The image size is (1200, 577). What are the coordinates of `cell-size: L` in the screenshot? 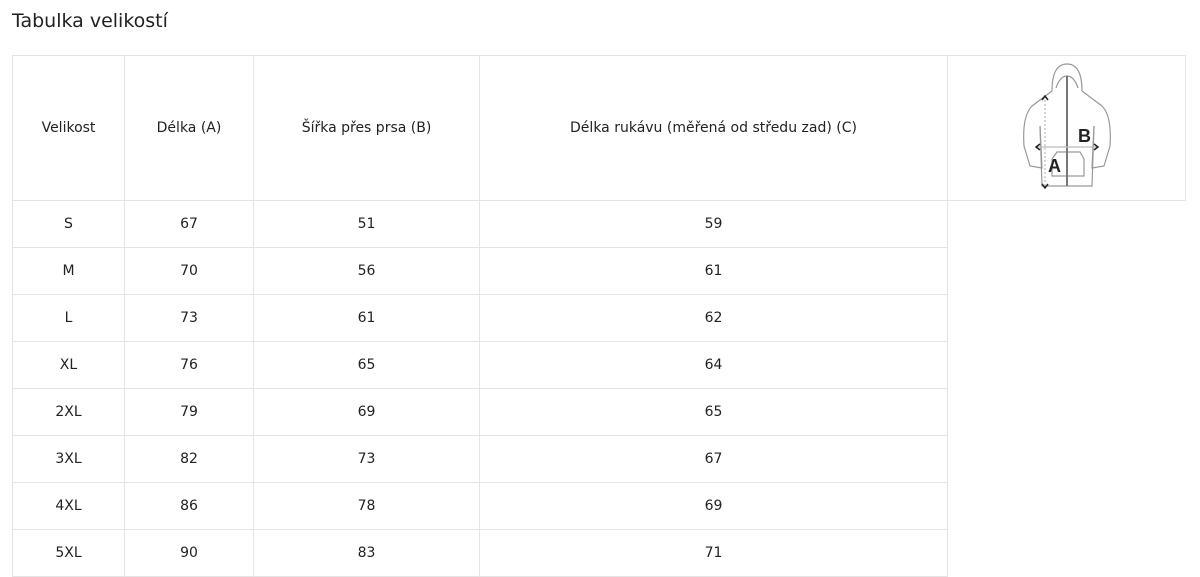 It's located at (68, 318).